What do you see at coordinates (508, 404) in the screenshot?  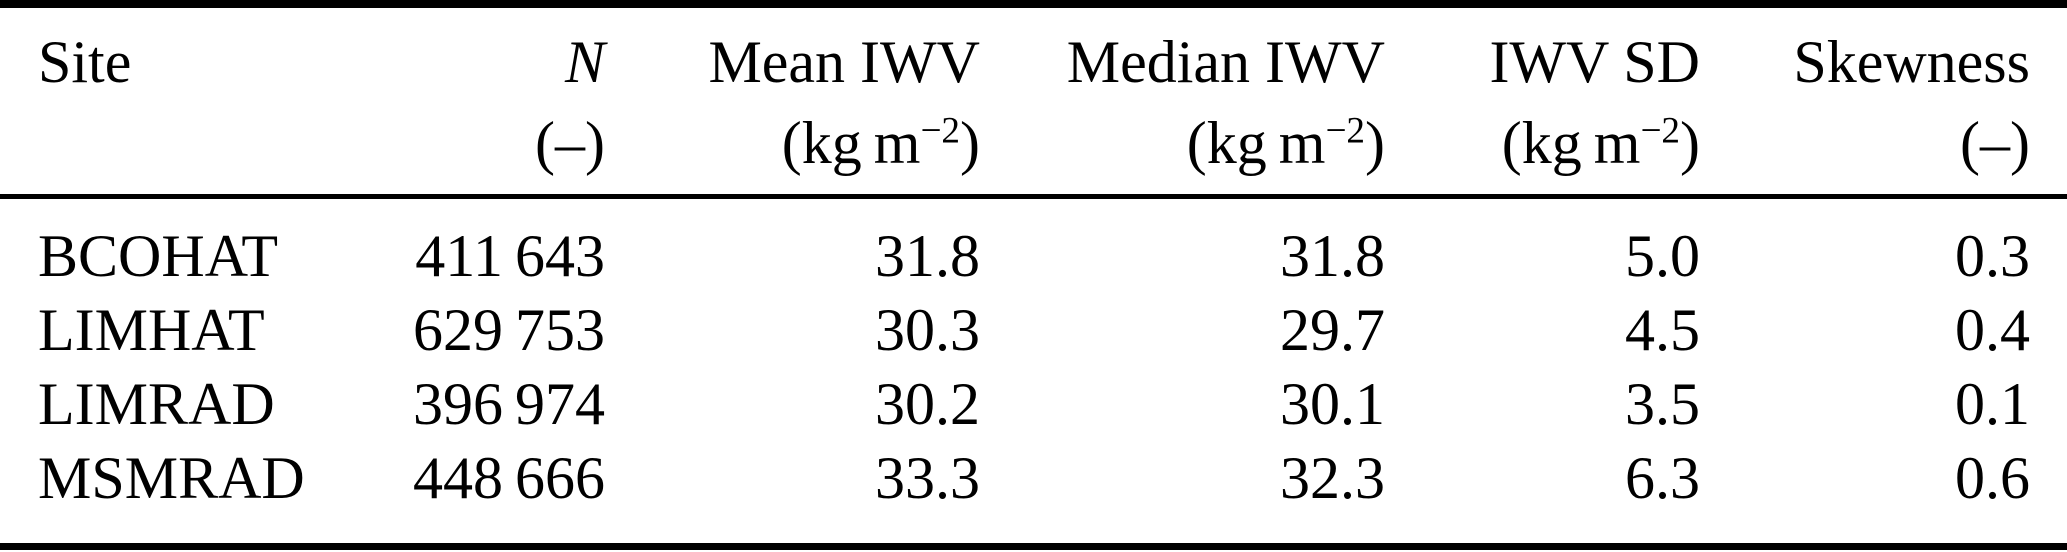 I see `cell-n: 396 974` at bounding box center [508, 404].